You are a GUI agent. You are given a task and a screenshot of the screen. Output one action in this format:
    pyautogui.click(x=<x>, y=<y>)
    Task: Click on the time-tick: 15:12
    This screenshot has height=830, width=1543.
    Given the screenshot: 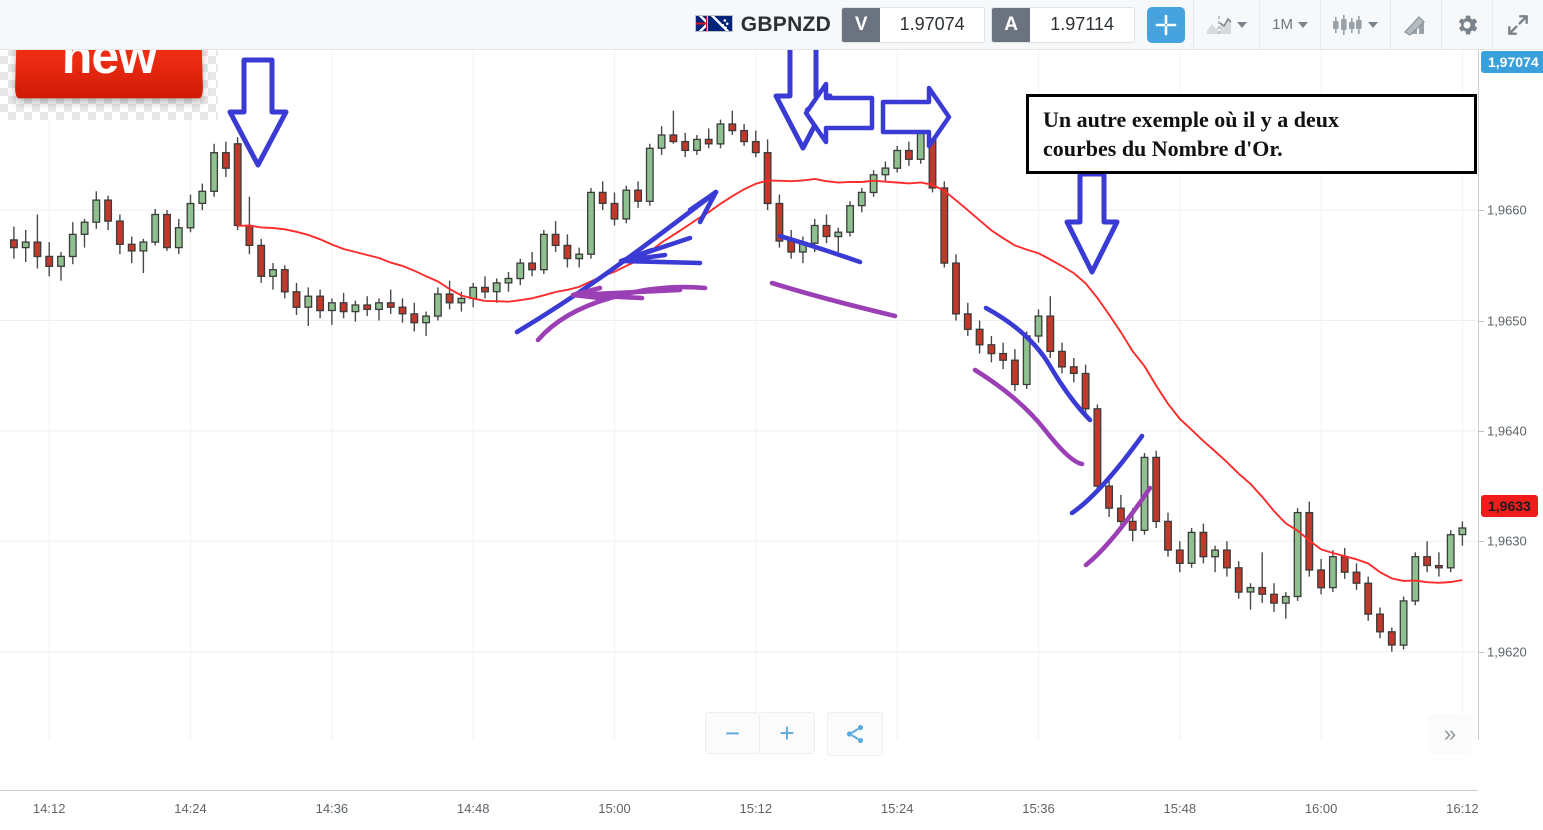 What is the action you would take?
    pyautogui.click(x=756, y=808)
    